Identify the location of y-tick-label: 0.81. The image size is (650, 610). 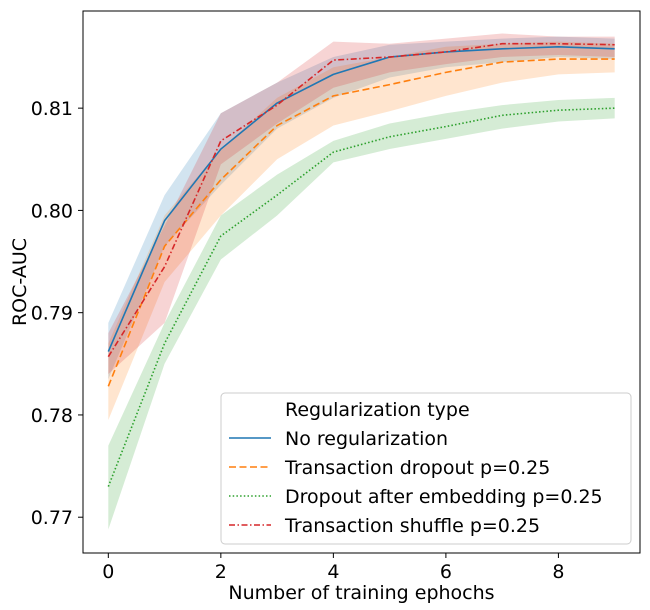
(52, 109).